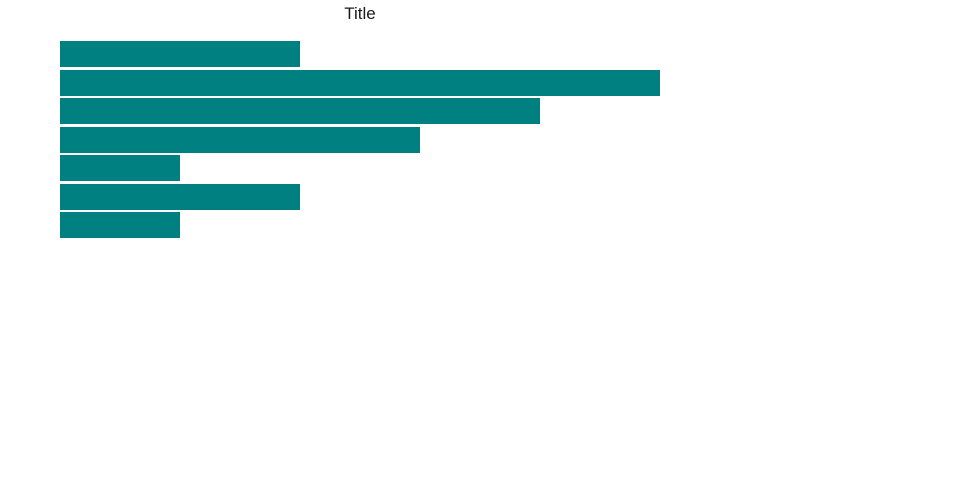 This screenshot has width=960, height=500. What do you see at coordinates (360, 13) in the screenshot?
I see `chart-title: Title` at bounding box center [360, 13].